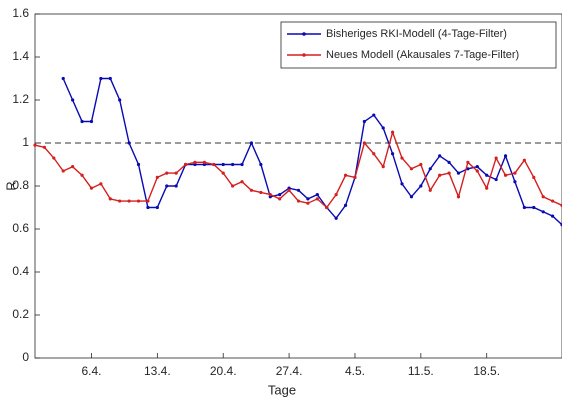 The image size is (562, 401). I want to click on x-tick-label: 4.5., so click(355, 371).